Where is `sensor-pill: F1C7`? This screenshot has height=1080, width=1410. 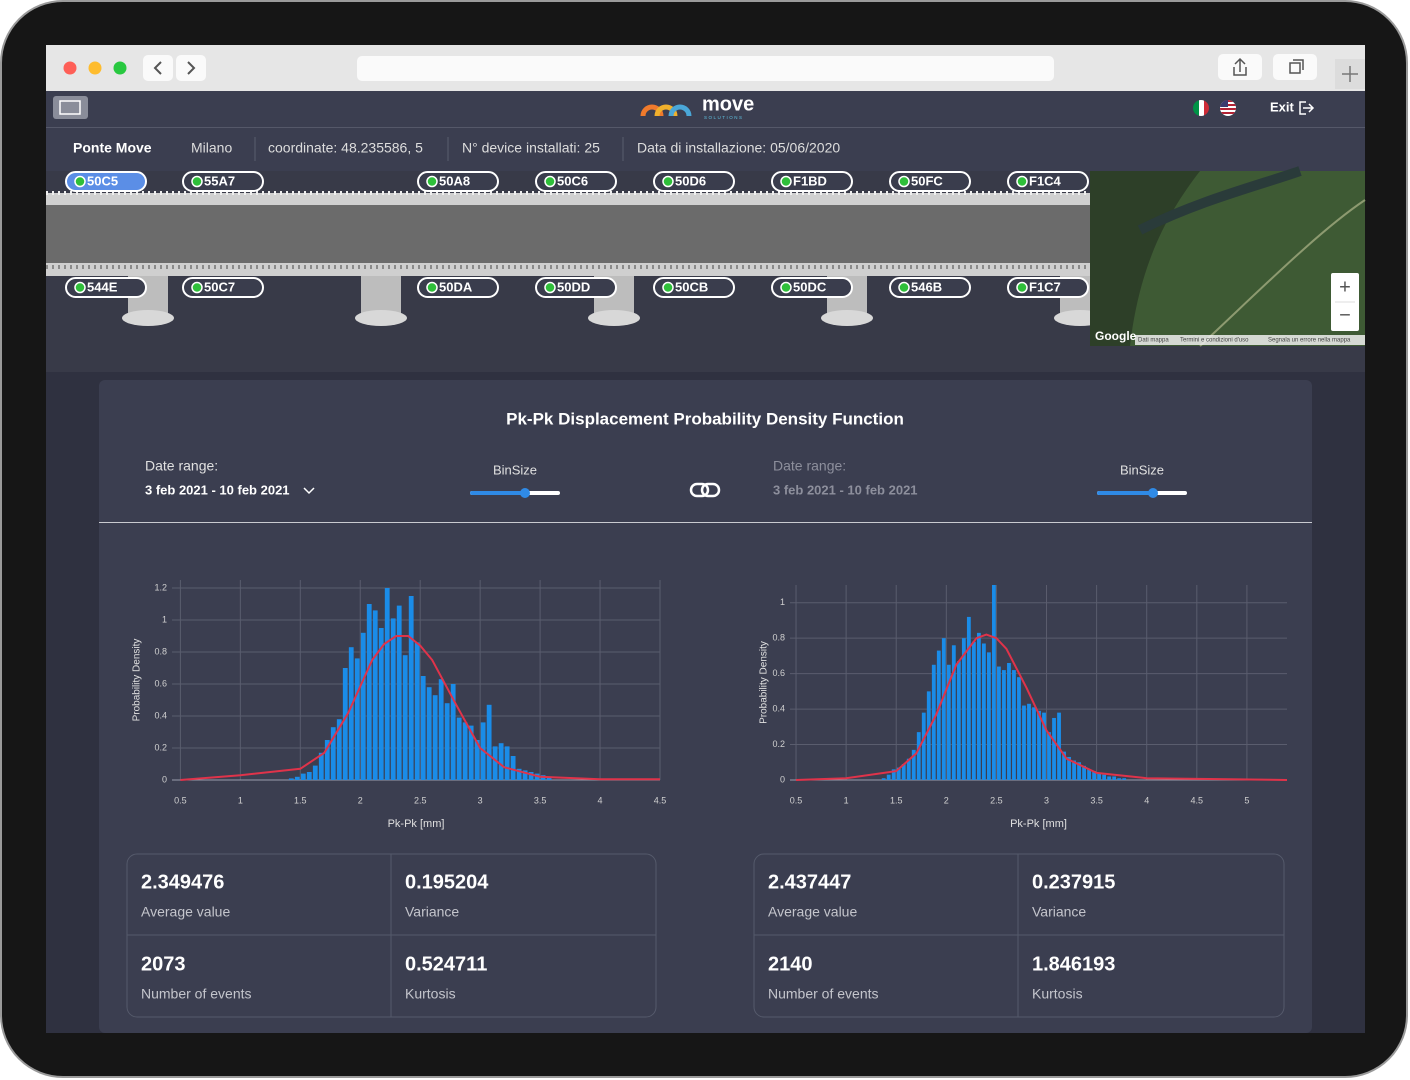 sensor-pill: F1C7 is located at coordinates (1048, 287).